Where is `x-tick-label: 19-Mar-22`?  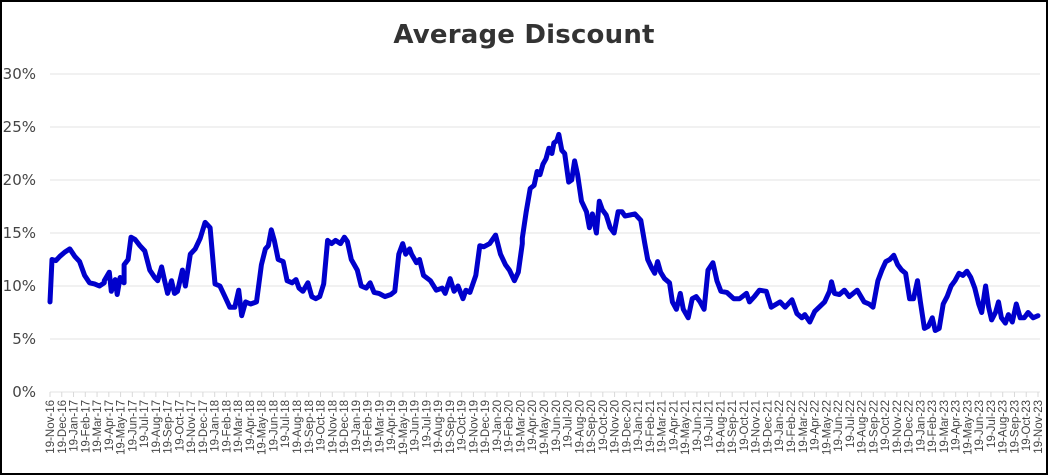 x-tick-label: 19-Mar-22 is located at coordinates (804, 426).